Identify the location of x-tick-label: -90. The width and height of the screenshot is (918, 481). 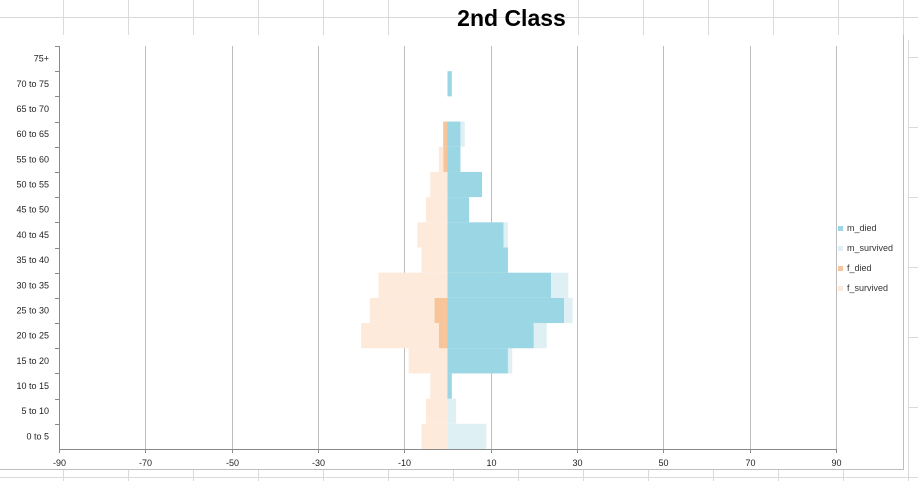
(59, 463).